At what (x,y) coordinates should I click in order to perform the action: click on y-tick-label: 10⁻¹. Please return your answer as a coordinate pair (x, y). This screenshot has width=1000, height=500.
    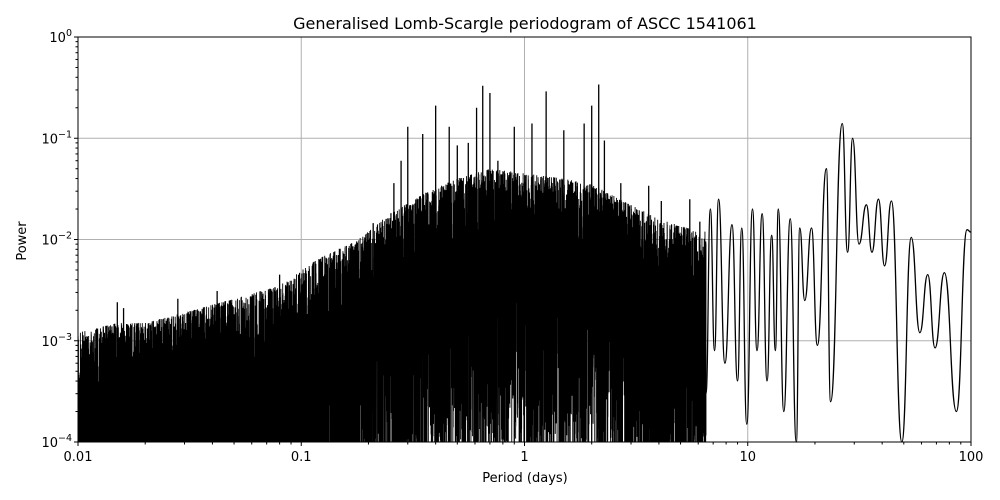
    Looking at the image, I should click on (56, 138).